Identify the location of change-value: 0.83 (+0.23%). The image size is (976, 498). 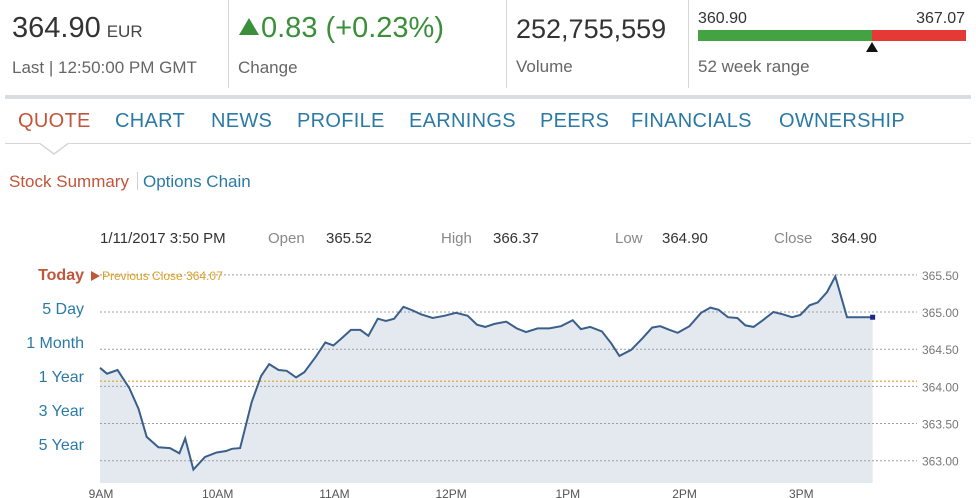
(341, 28).